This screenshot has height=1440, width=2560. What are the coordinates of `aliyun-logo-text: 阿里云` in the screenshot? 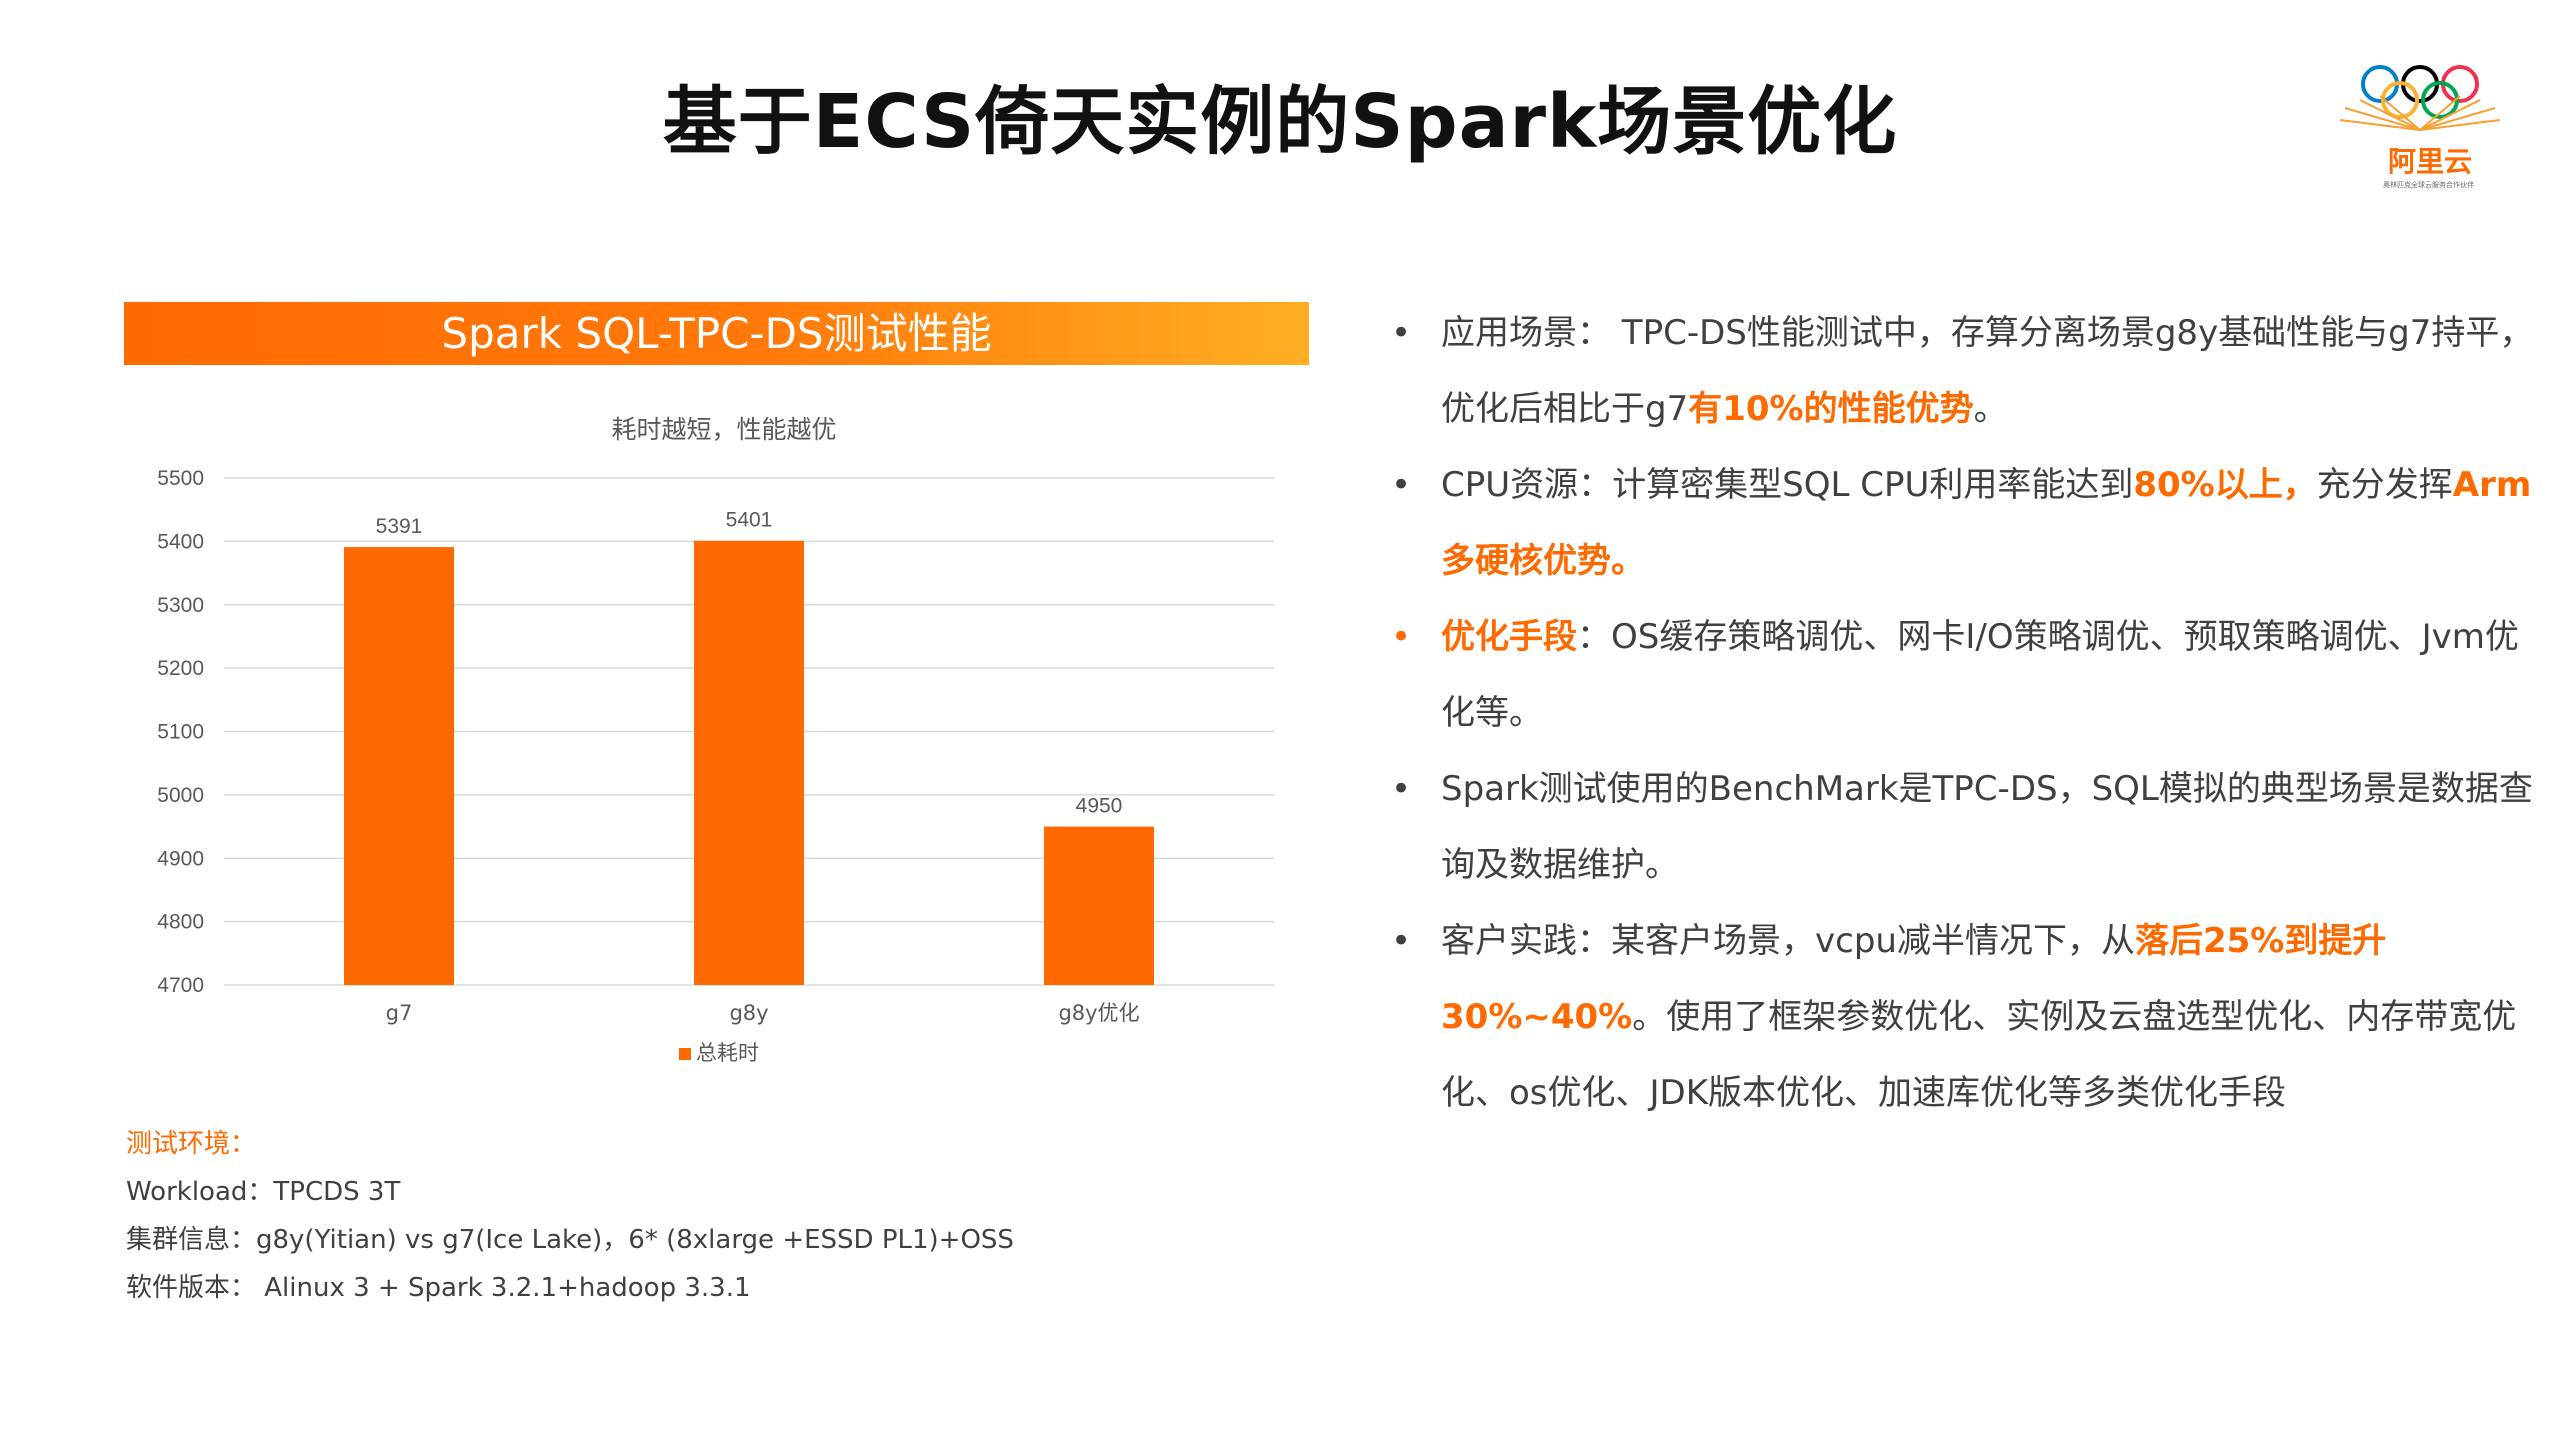 It's located at (2430, 161).